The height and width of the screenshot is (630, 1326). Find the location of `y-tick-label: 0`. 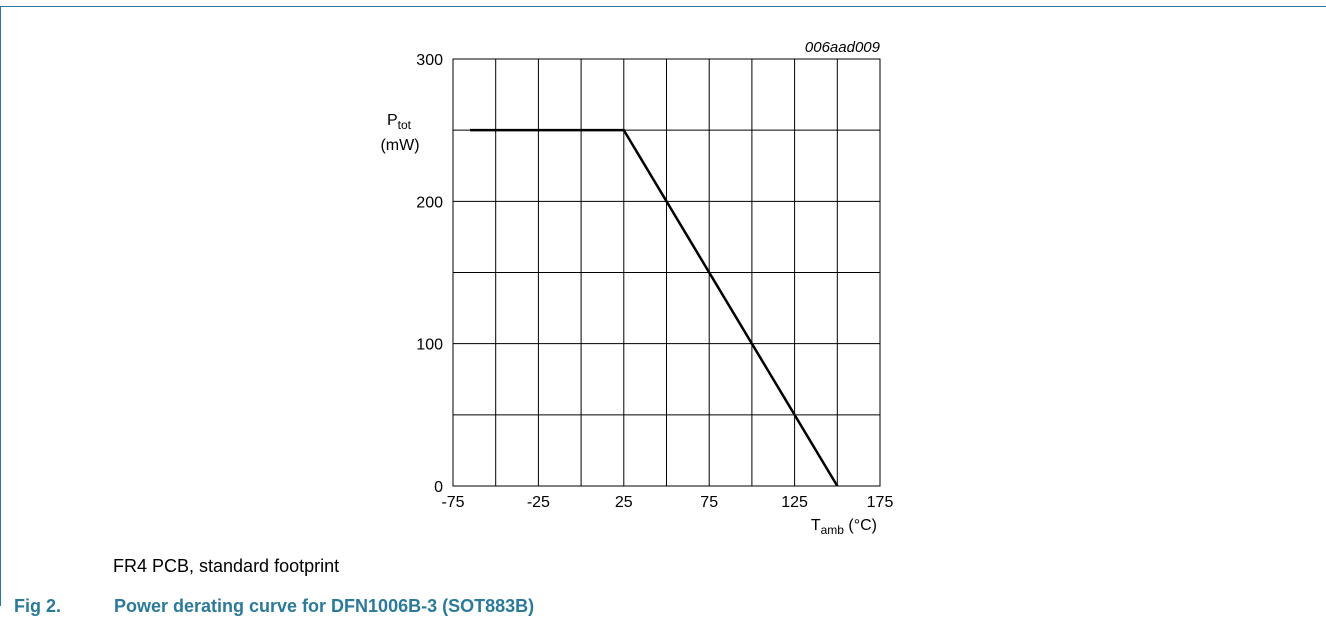

y-tick-label: 0 is located at coordinates (438, 487).